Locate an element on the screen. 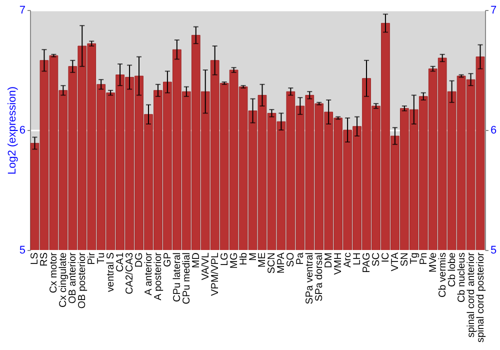  x-tick-label: LS is located at coordinates (35, 258).